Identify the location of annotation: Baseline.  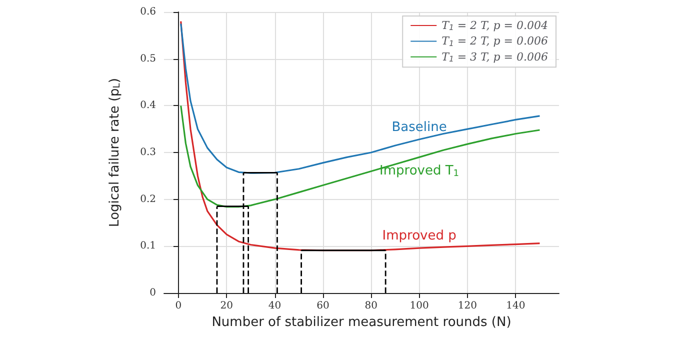
(419, 127).